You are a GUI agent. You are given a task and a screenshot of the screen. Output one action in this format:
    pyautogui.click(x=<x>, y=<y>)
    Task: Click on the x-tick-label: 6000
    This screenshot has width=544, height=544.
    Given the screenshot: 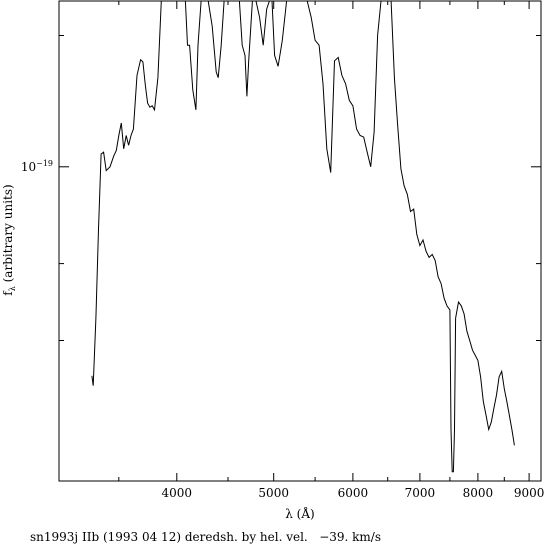 What is the action you would take?
    pyautogui.click(x=353, y=493)
    